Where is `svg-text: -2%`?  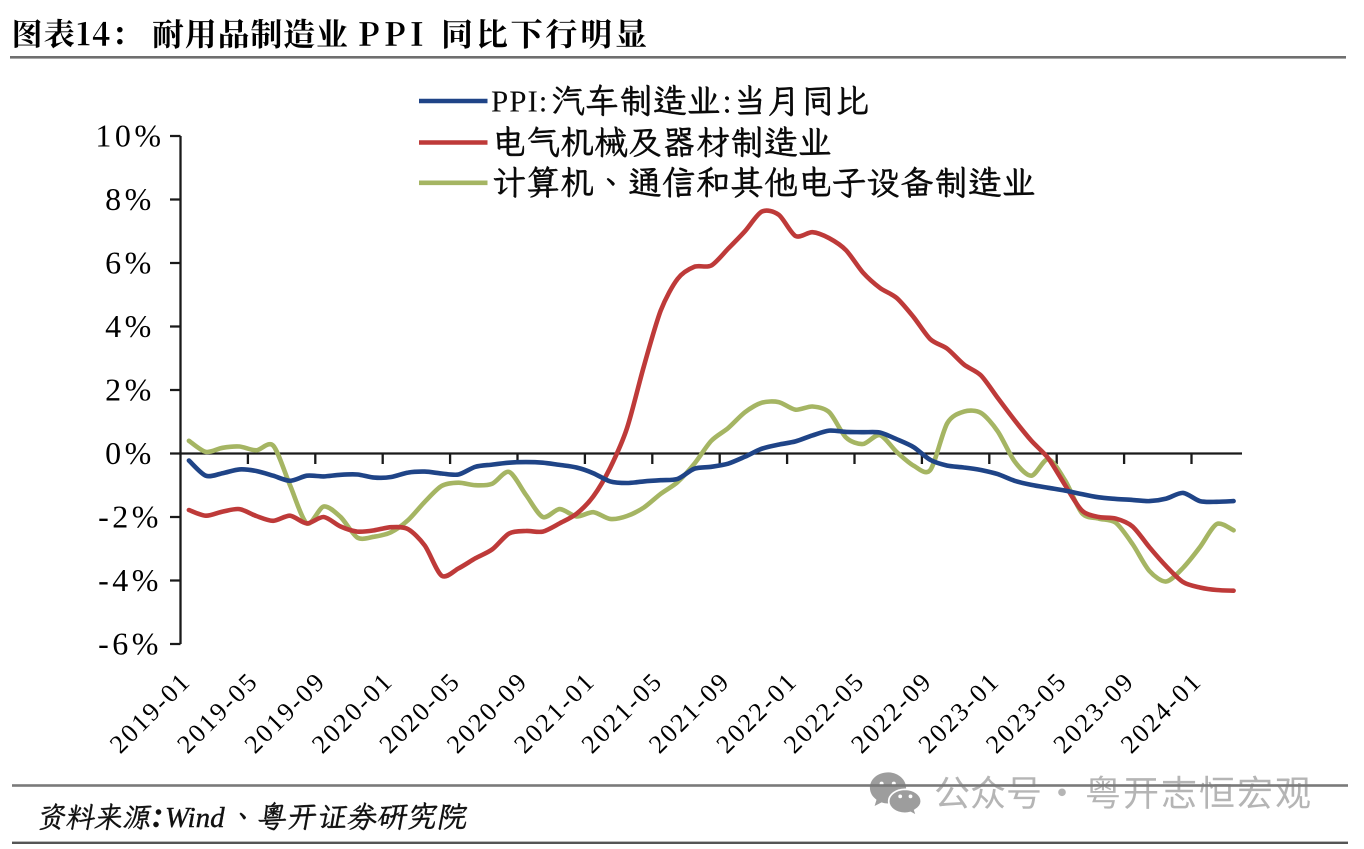 svg-text: -2% is located at coordinates (130, 517).